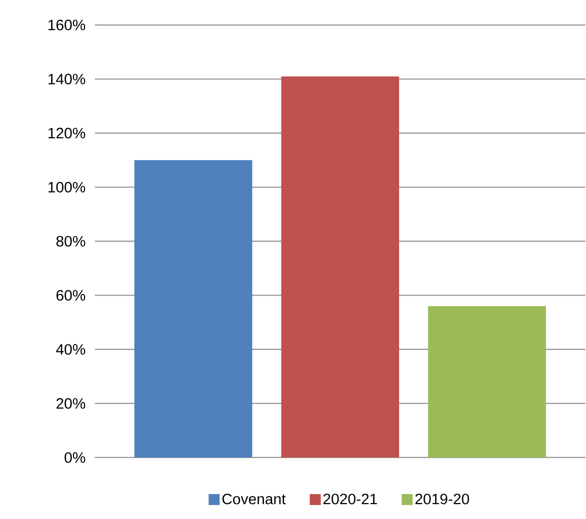  I want to click on y-tick-label: 0%, so click(75, 457).